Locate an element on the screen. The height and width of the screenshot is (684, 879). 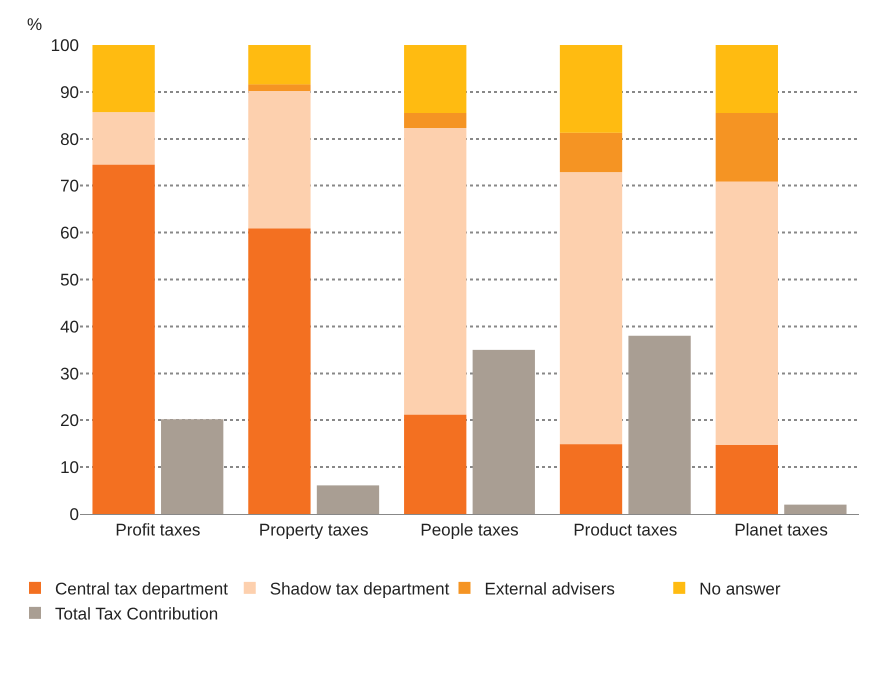
x-tick-label: People taxes is located at coordinates (469, 530).